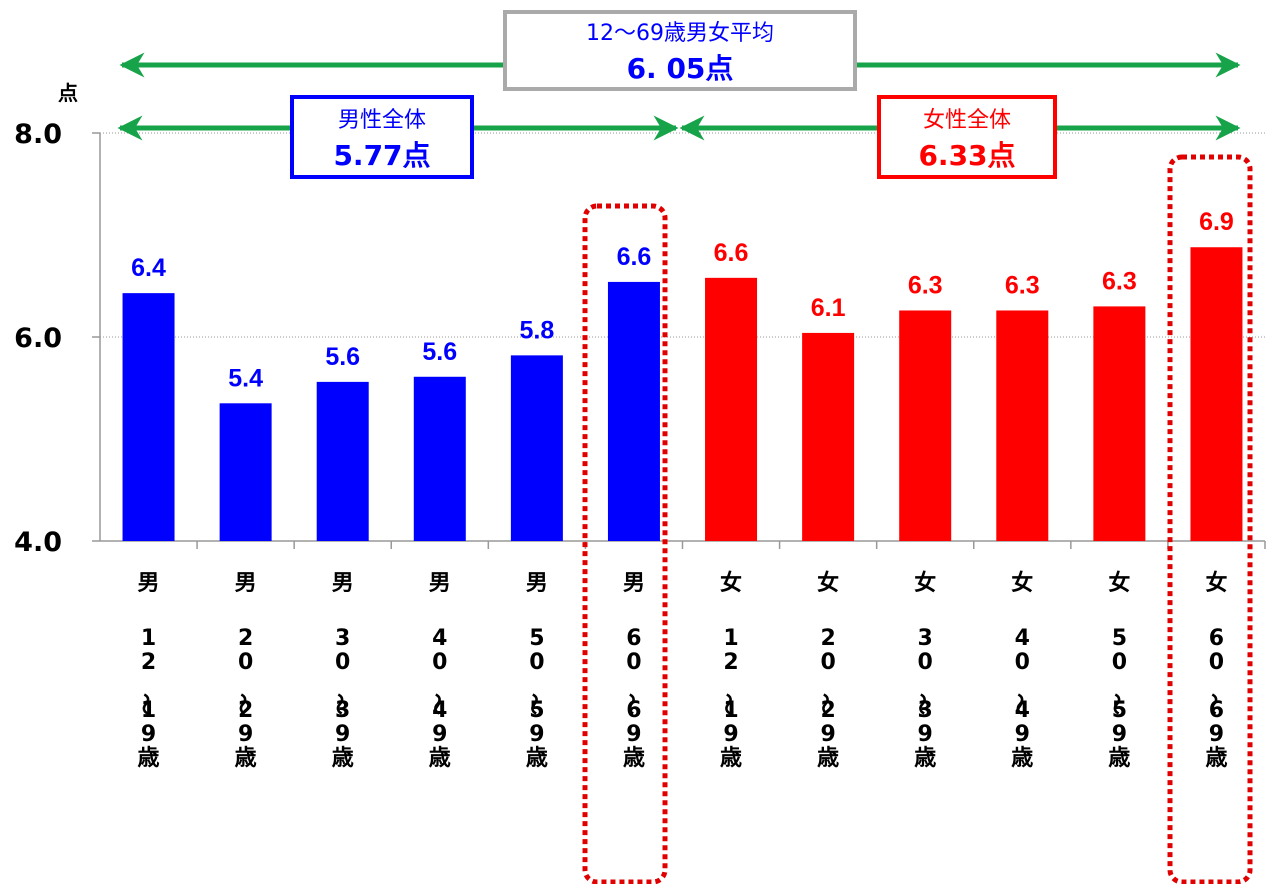 The height and width of the screenshot is (884, 1271). What do you see at coordinates (381, 155) in the screenshot?
I see `male-average-value: 5.77点` at bounding box center [381, 155].